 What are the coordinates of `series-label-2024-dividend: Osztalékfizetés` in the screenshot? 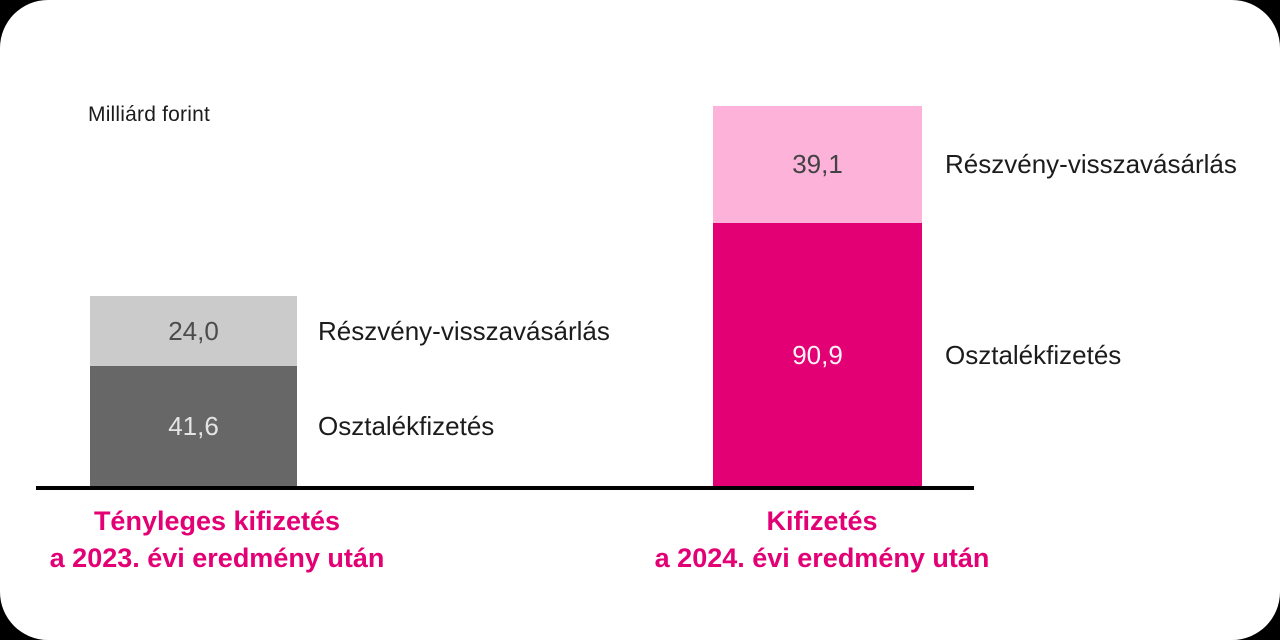 It's located at (1033, 354).